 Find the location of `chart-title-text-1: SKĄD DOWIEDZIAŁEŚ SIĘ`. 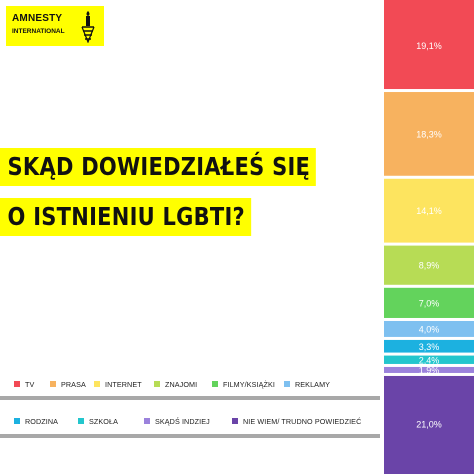

chart-title-text-1: SKĄD DOWIEDZIAŁEŚ SIĘ is located at coordinates (158, 167).